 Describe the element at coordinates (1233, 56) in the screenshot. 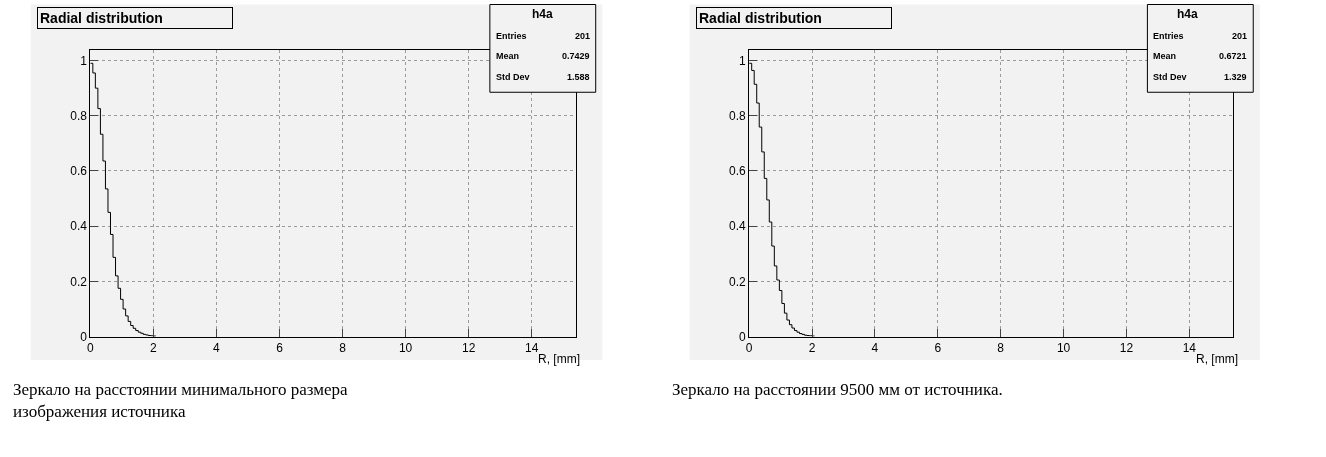

I see `annotation: 0.6721` at that location.